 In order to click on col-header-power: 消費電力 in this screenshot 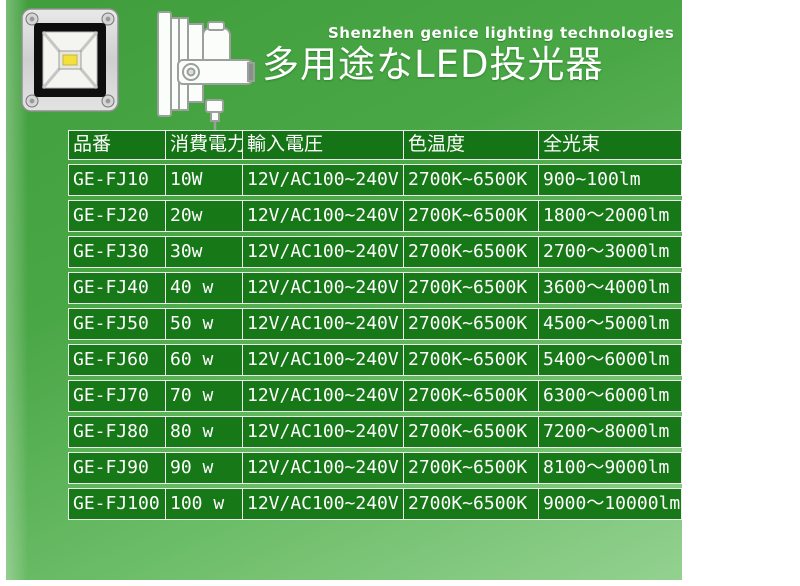, I will do `click(204, 145)`.